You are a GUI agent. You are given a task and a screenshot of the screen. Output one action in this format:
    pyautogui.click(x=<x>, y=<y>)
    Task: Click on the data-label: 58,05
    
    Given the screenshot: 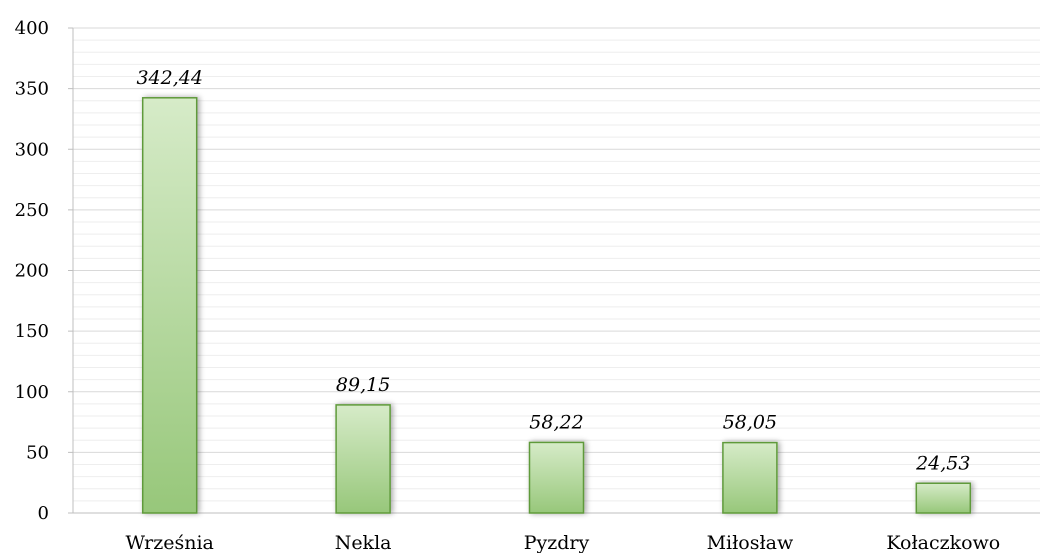 What is the action you would take?
    pyautogui.click(x=750, y=423)
    